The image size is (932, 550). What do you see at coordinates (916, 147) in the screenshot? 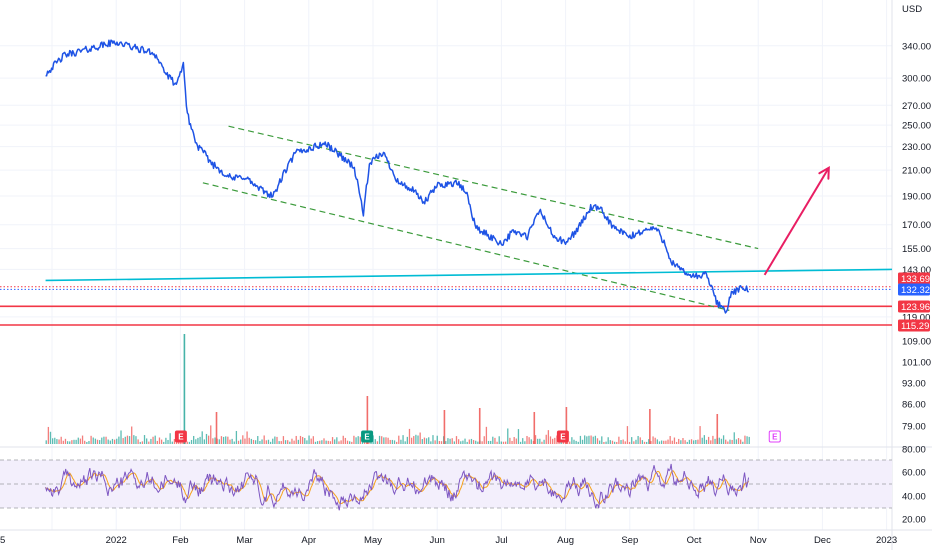
I see `price-axis-tick: 230.00` at bounding box center [916, 147].